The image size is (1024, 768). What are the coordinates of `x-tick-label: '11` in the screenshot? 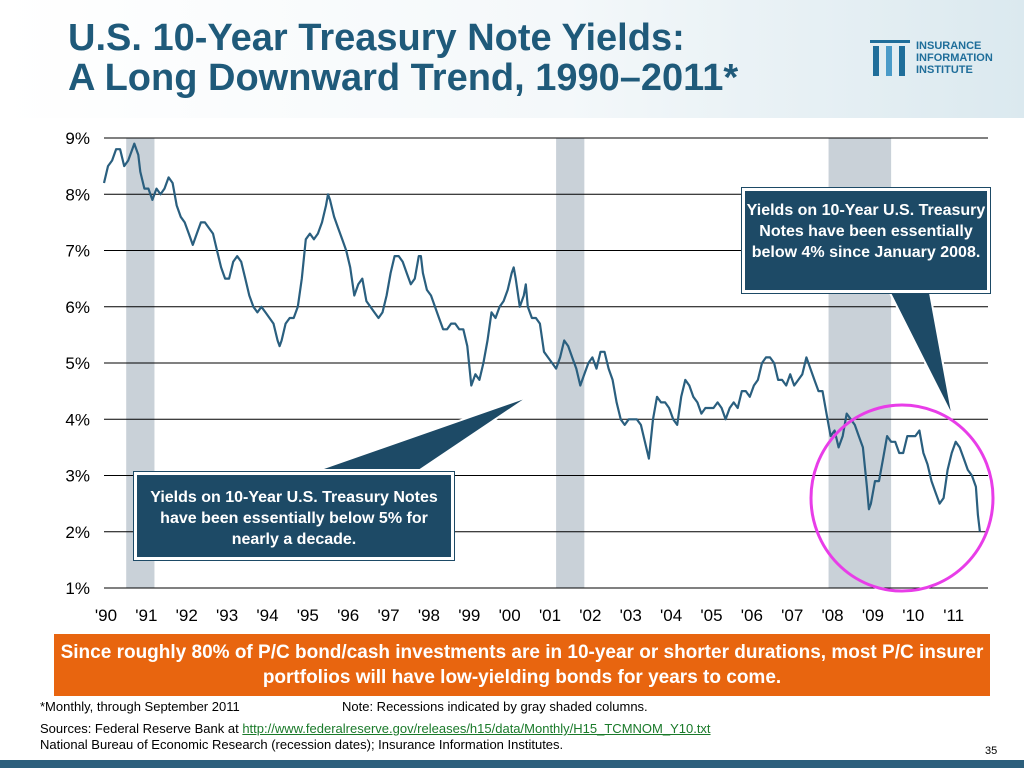 It's located at (953, 615).